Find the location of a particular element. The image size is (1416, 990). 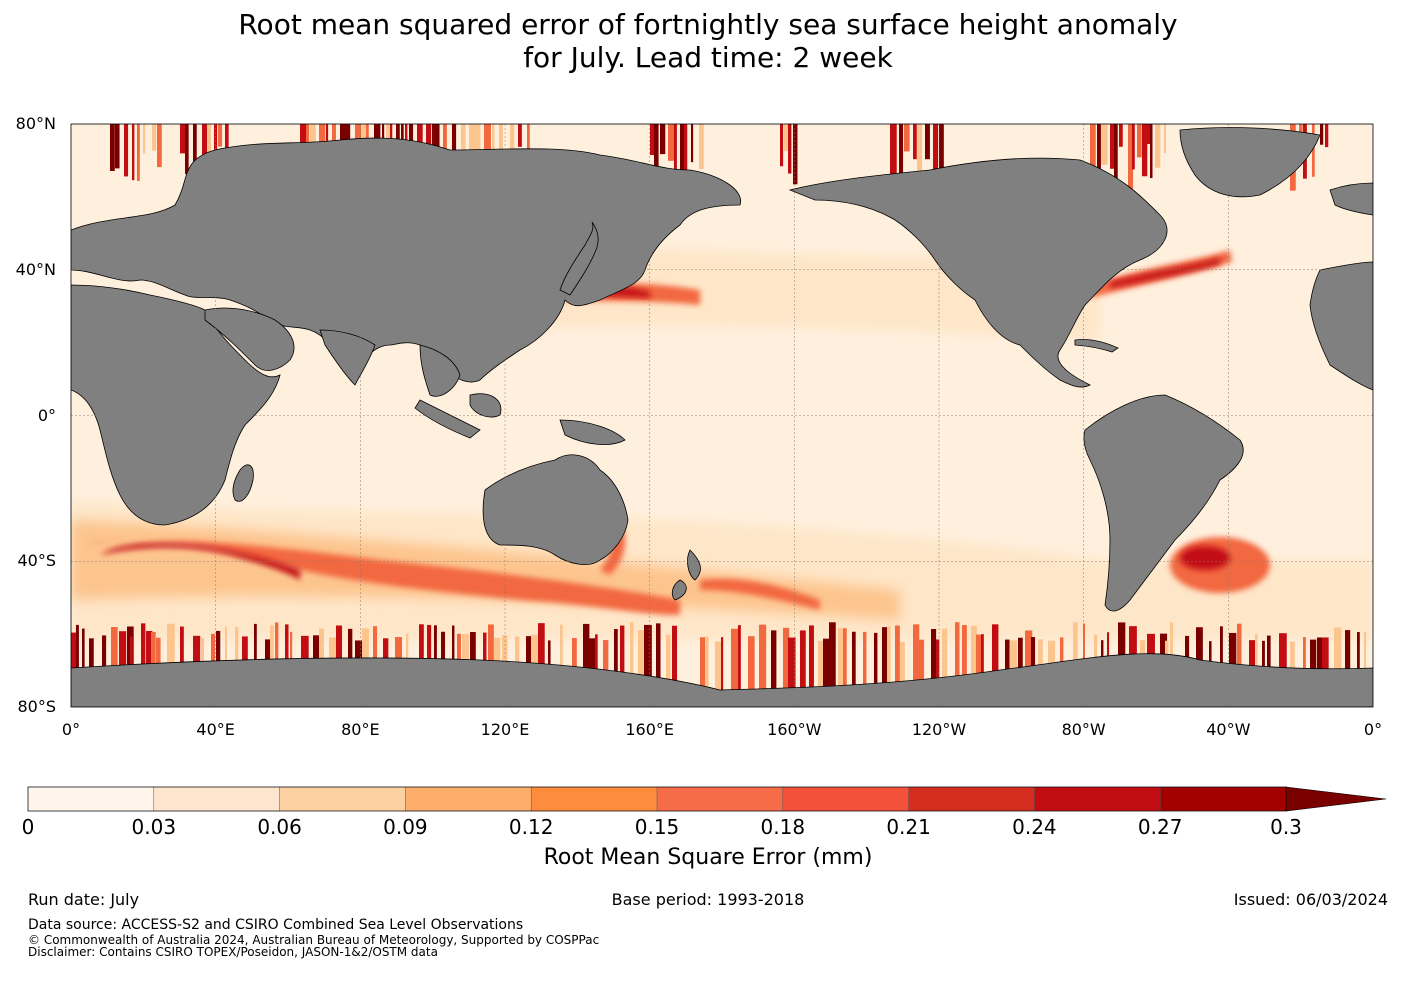

south-pacific-front is located at coordinates (760, 594).